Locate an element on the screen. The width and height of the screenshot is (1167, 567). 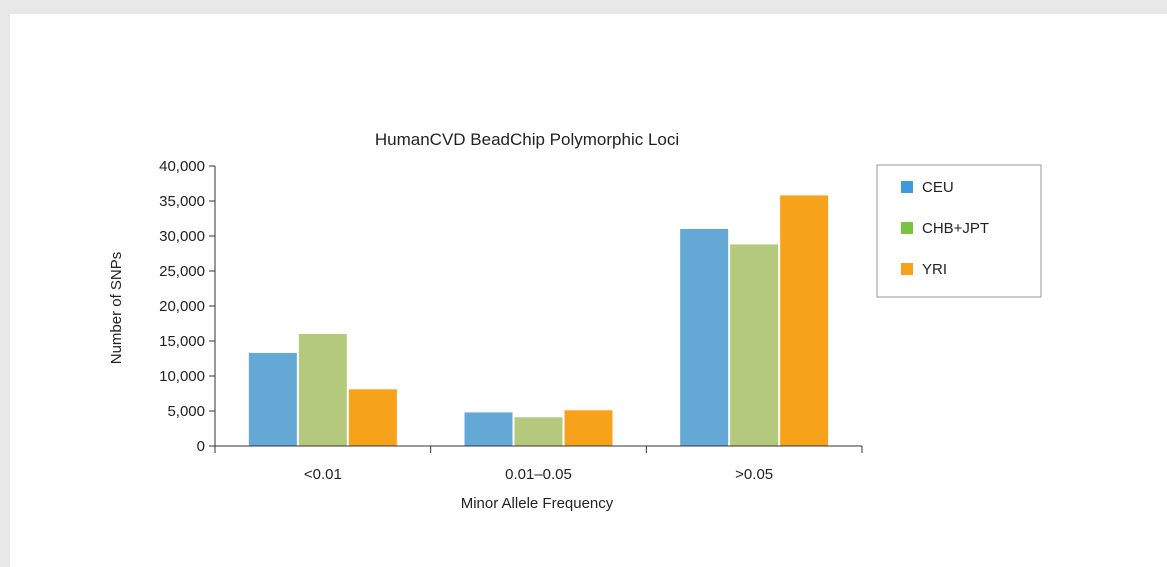
y-tick-label: 40,000 is located at coordinates (182, 166).